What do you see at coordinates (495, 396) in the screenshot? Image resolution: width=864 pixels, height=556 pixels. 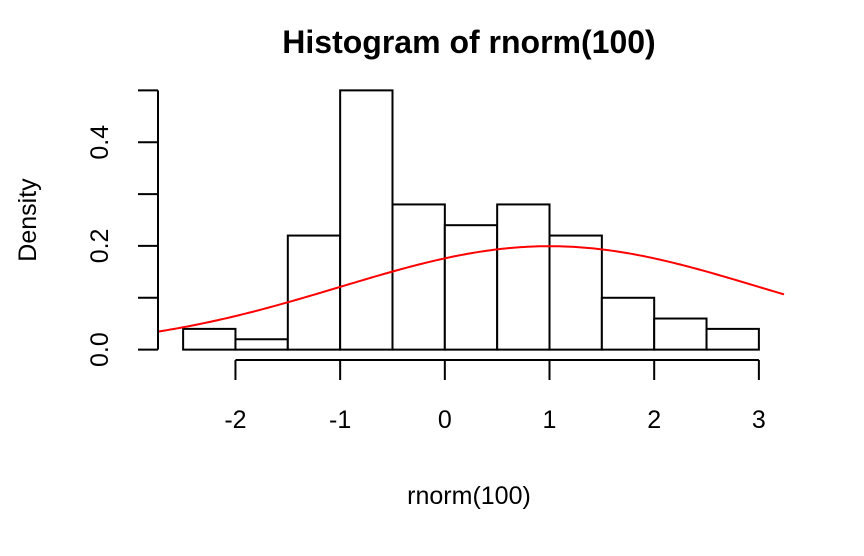 I see `x-axis: -2 -1 0 1 2 3` at bounding box center [495, 396].